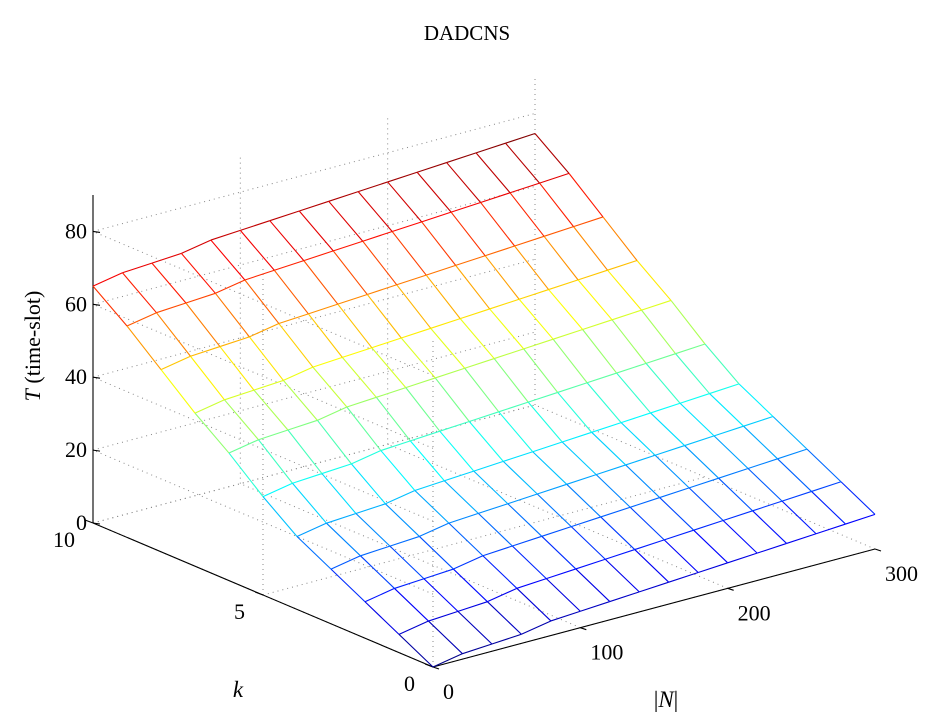 The image size is (936, 719). What do you see at coordinates (76, 449) in the screenshot?
I see `z-tick-label: 20` at bounding box center [76, 449].